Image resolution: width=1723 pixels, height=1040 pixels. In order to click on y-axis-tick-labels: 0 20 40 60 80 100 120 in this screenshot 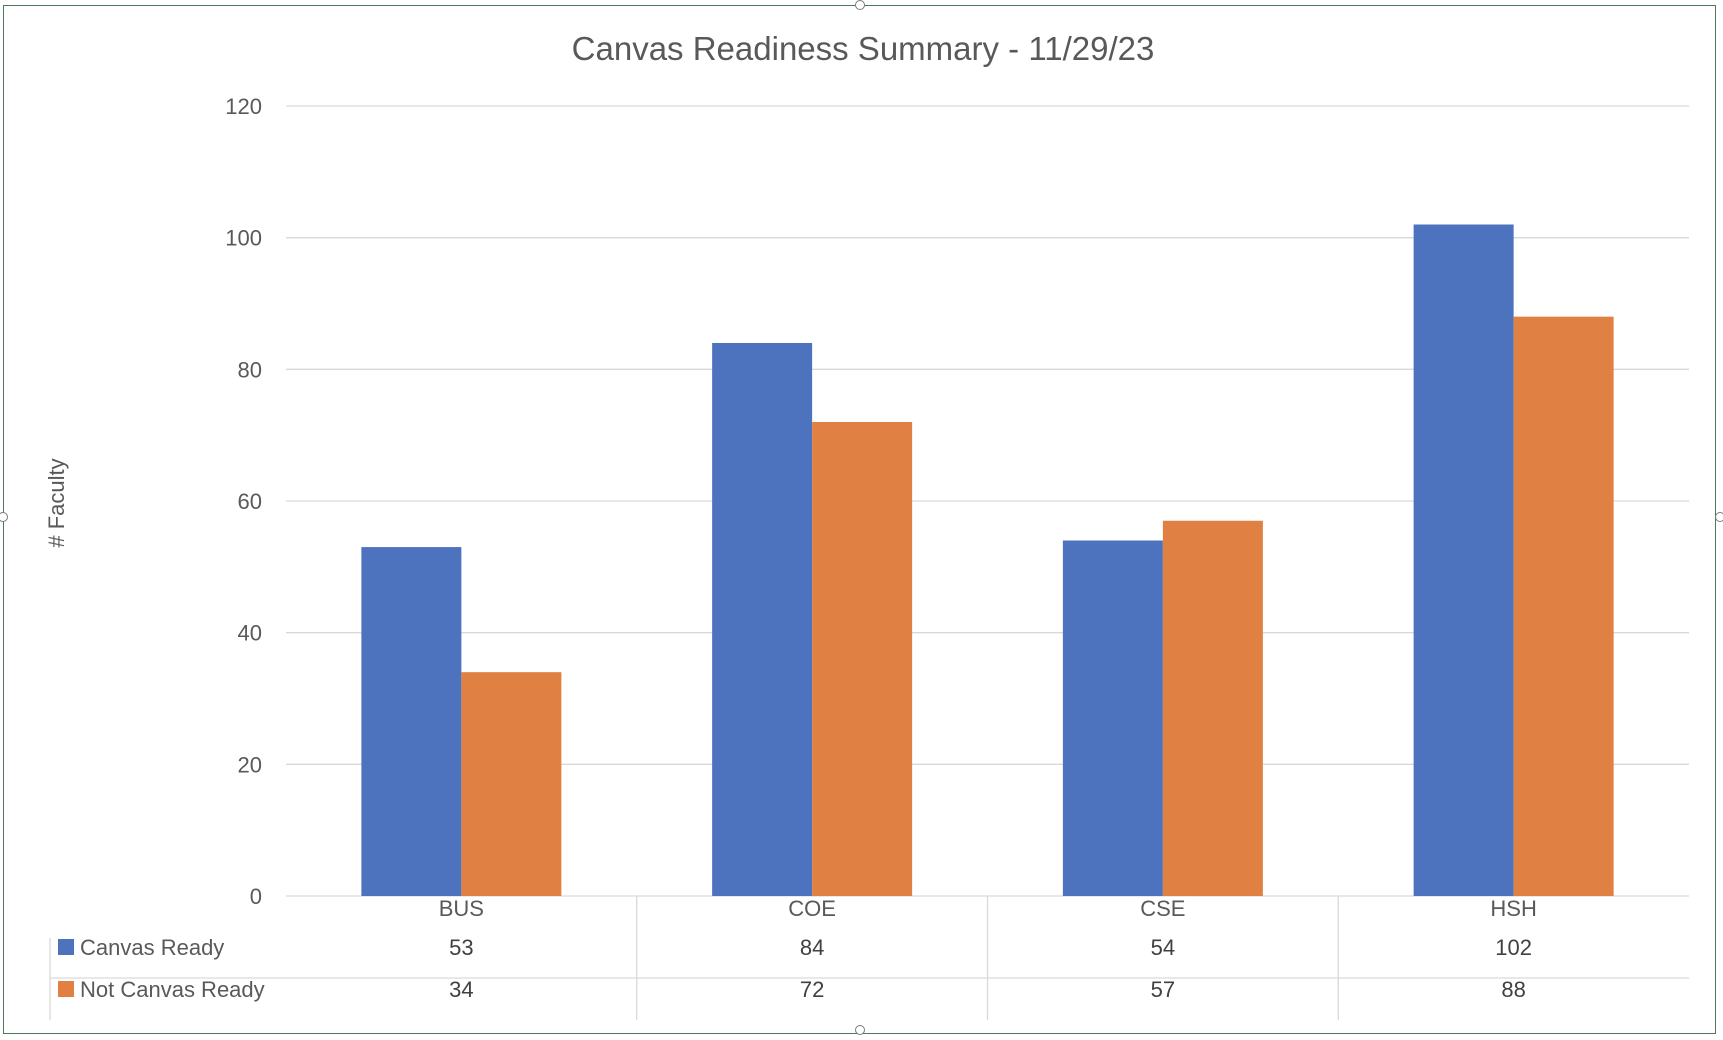, I will do `click(243, 501)`.